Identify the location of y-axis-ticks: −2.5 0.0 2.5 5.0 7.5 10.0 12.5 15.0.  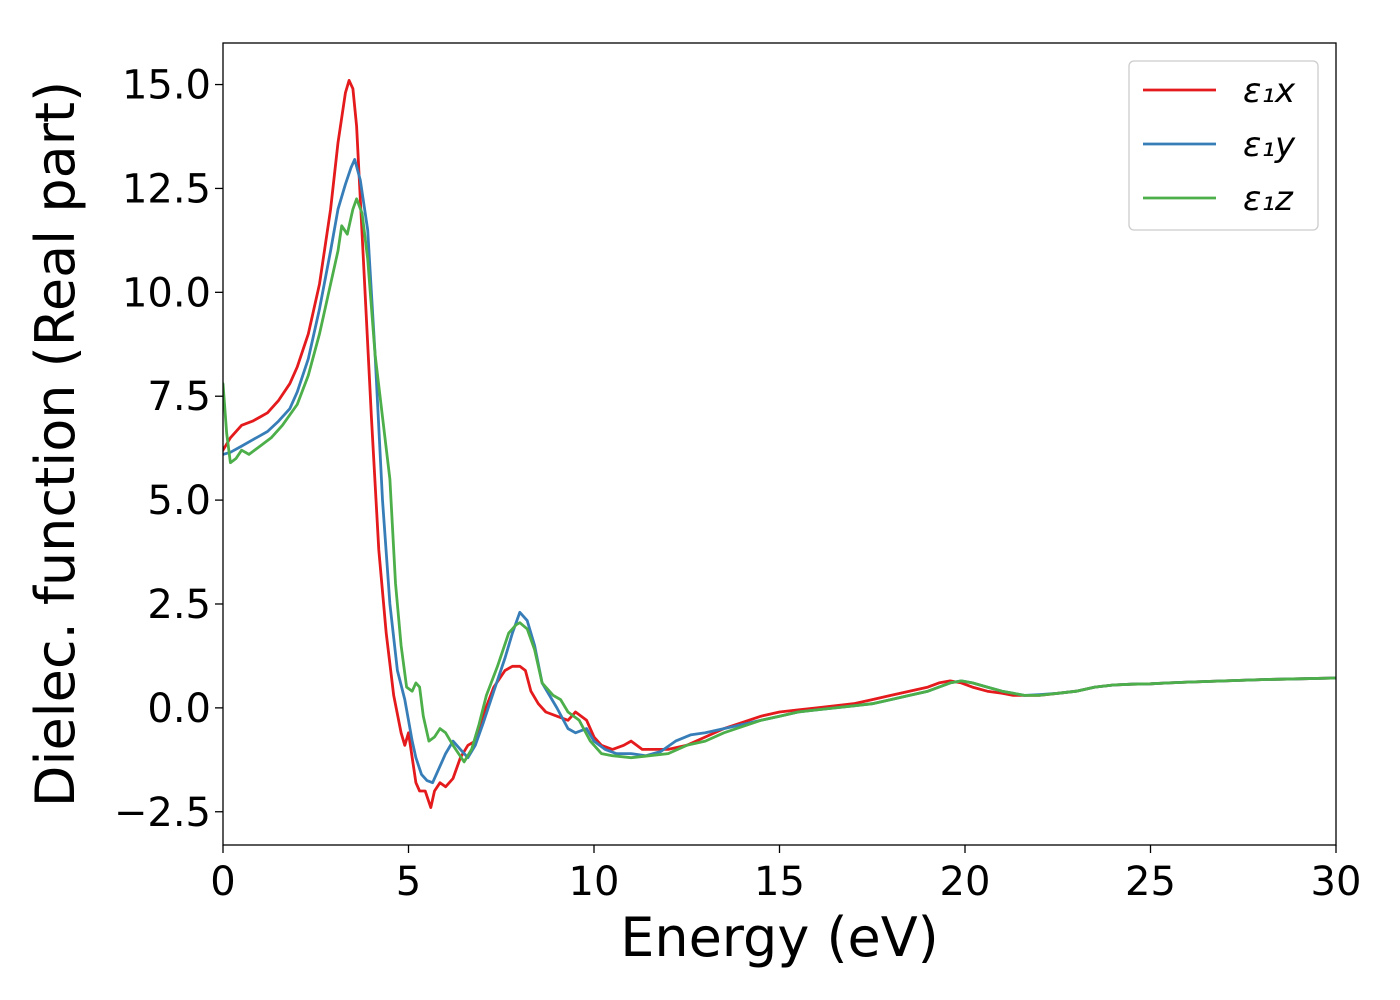
(168, 449).